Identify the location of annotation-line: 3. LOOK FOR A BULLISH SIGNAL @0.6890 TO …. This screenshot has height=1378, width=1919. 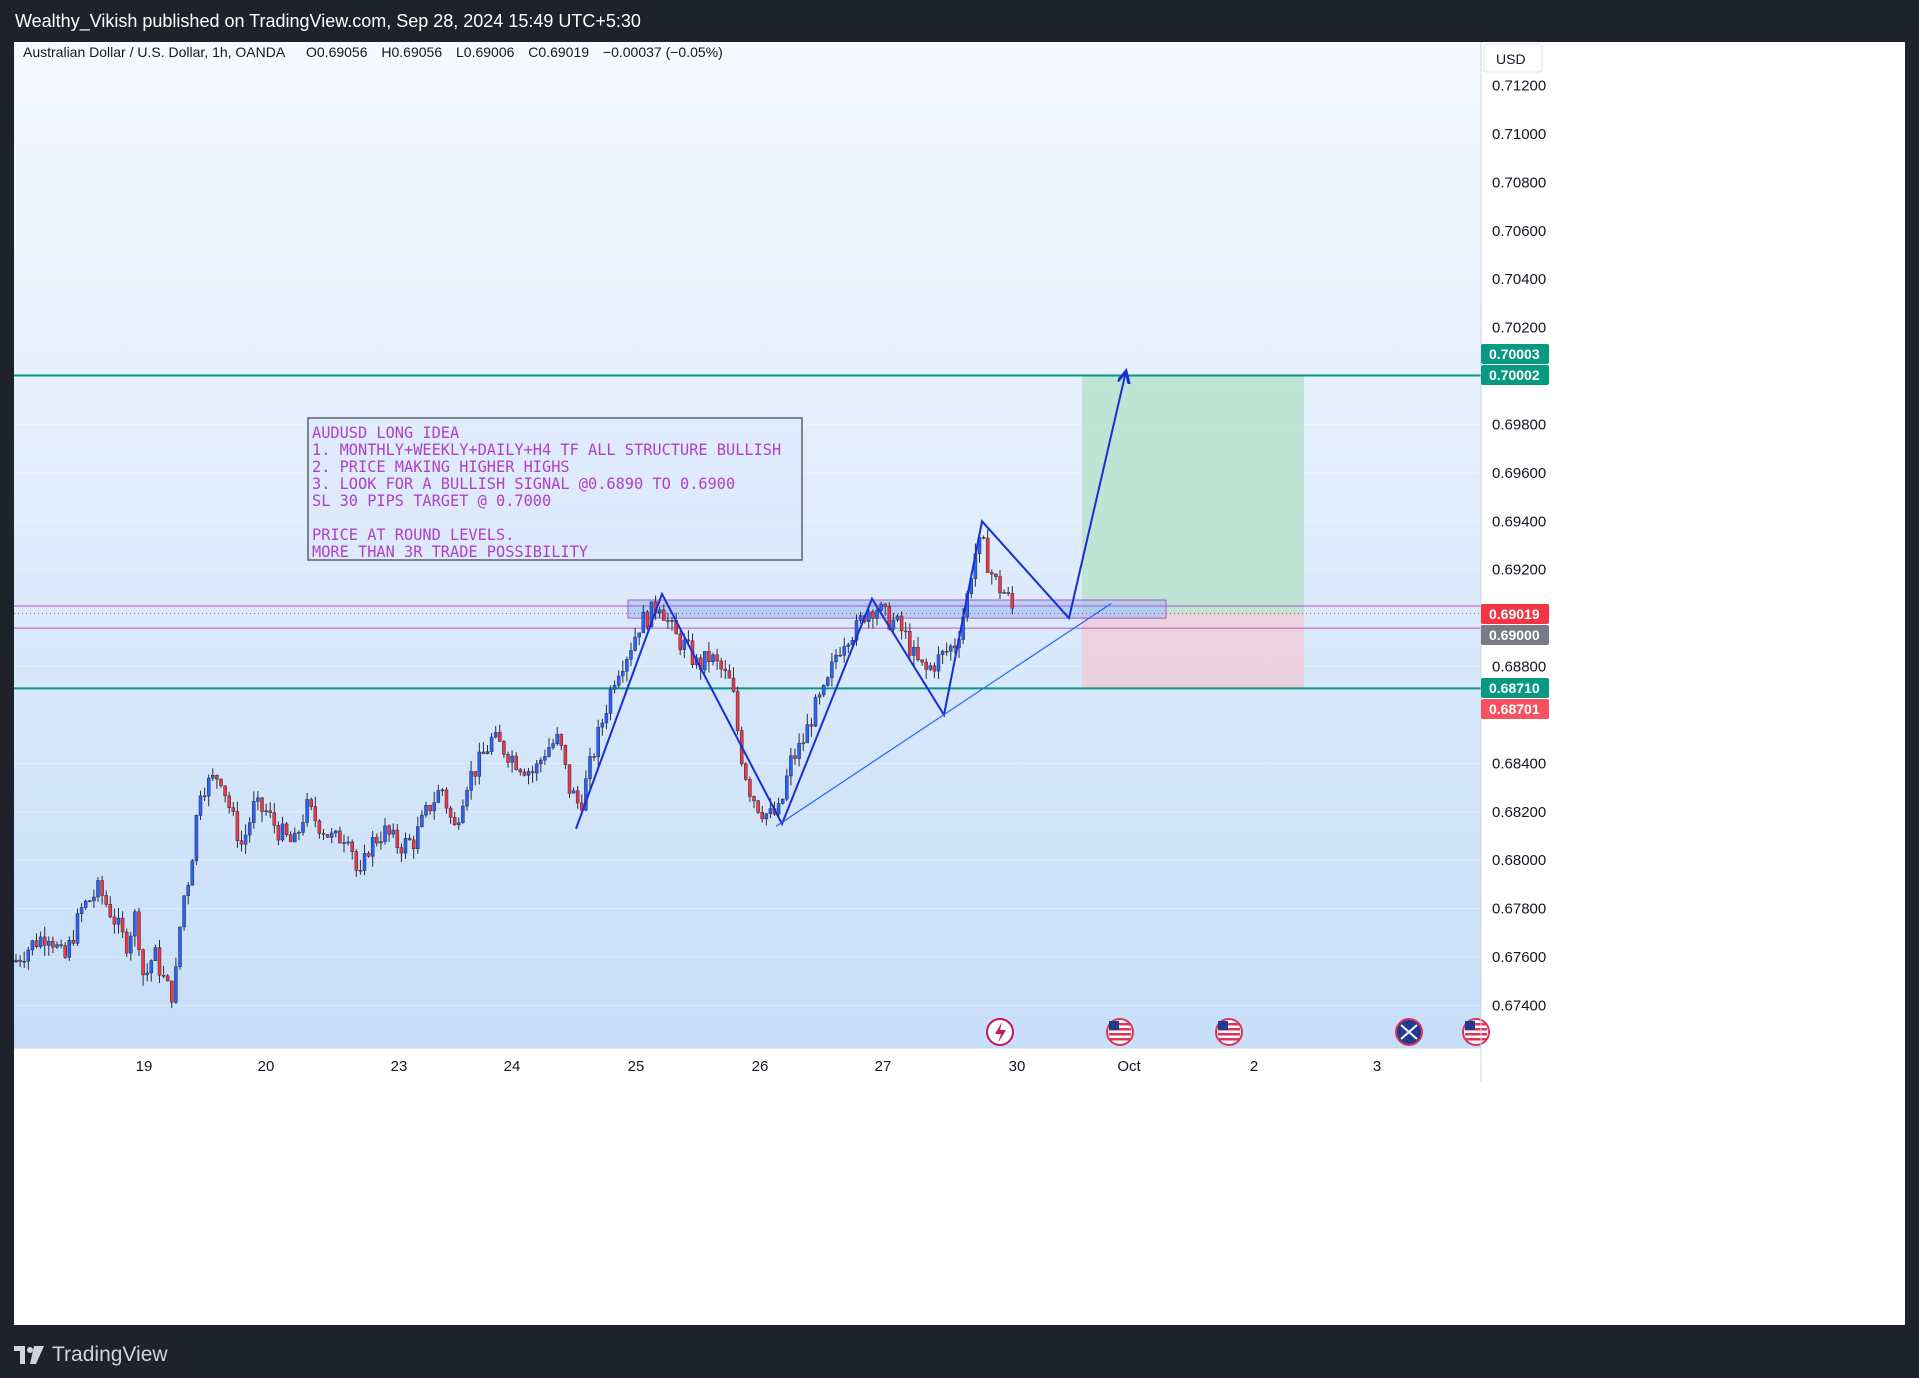
(523, 483).